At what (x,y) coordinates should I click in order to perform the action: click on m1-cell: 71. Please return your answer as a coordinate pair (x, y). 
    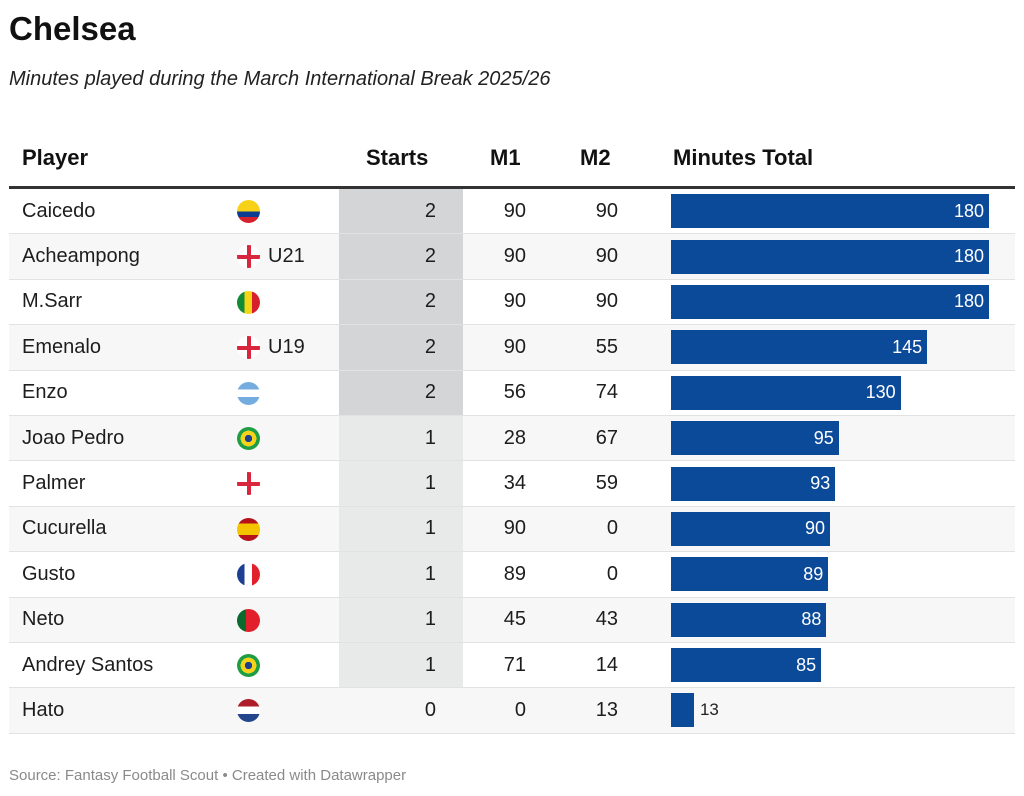
    Looking at the image, I should click on (514, 664).